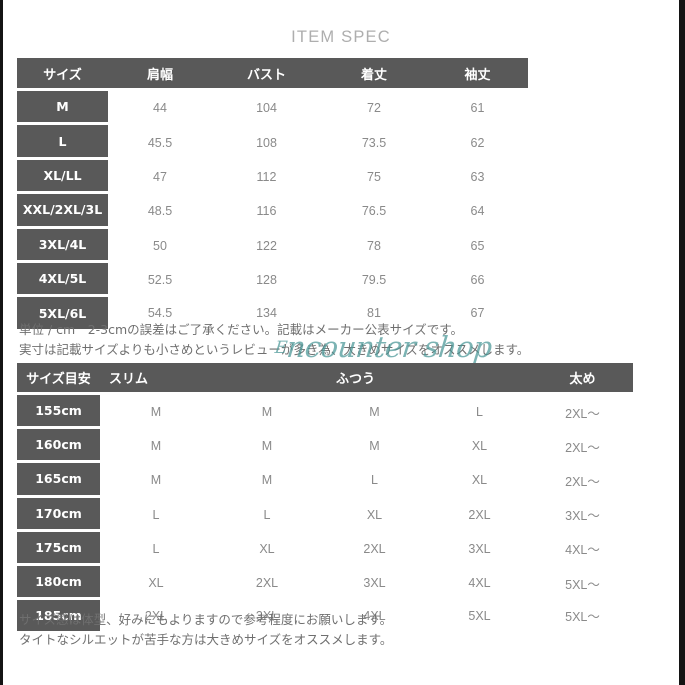 The width and height of the screenshot is (685, 685). I want to click on table-row: L 45.5 108 73.5 62, so click(272, 142).